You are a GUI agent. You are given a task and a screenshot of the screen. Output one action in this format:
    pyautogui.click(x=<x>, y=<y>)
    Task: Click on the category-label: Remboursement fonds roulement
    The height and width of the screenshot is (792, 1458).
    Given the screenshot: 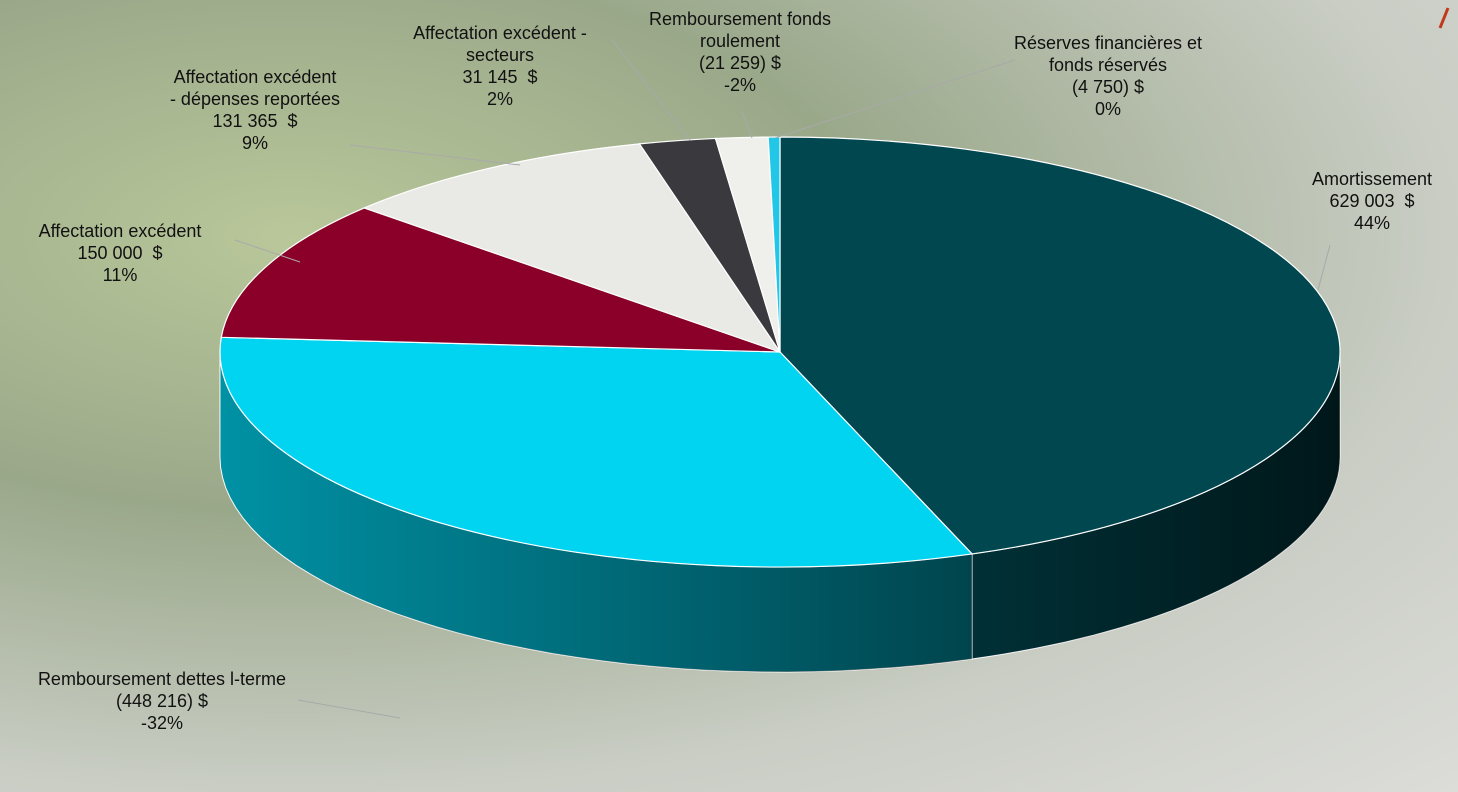 What is the action you would take?
    pyautogui.click(x=740, y=30)
    